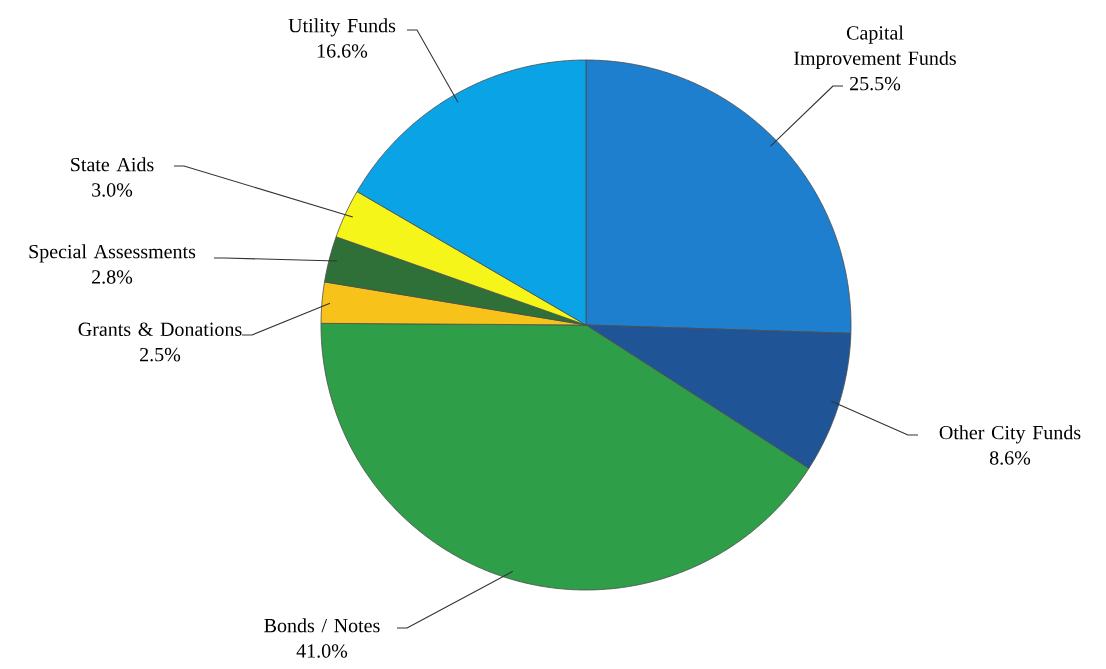  What do you see at coordinates (342, 27) in the screenshot?
I see `slice-label: Utility Funds` at bounding box center [342, 27].